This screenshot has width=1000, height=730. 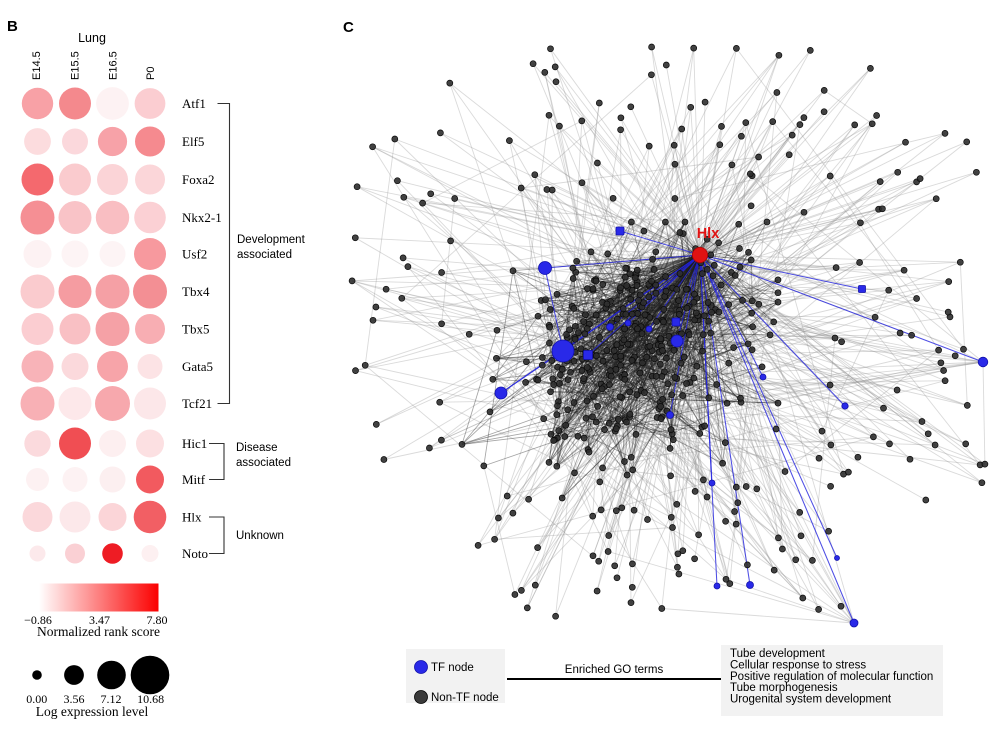 I want to click on svg-text: 3.56, so click(x=74, y=699).